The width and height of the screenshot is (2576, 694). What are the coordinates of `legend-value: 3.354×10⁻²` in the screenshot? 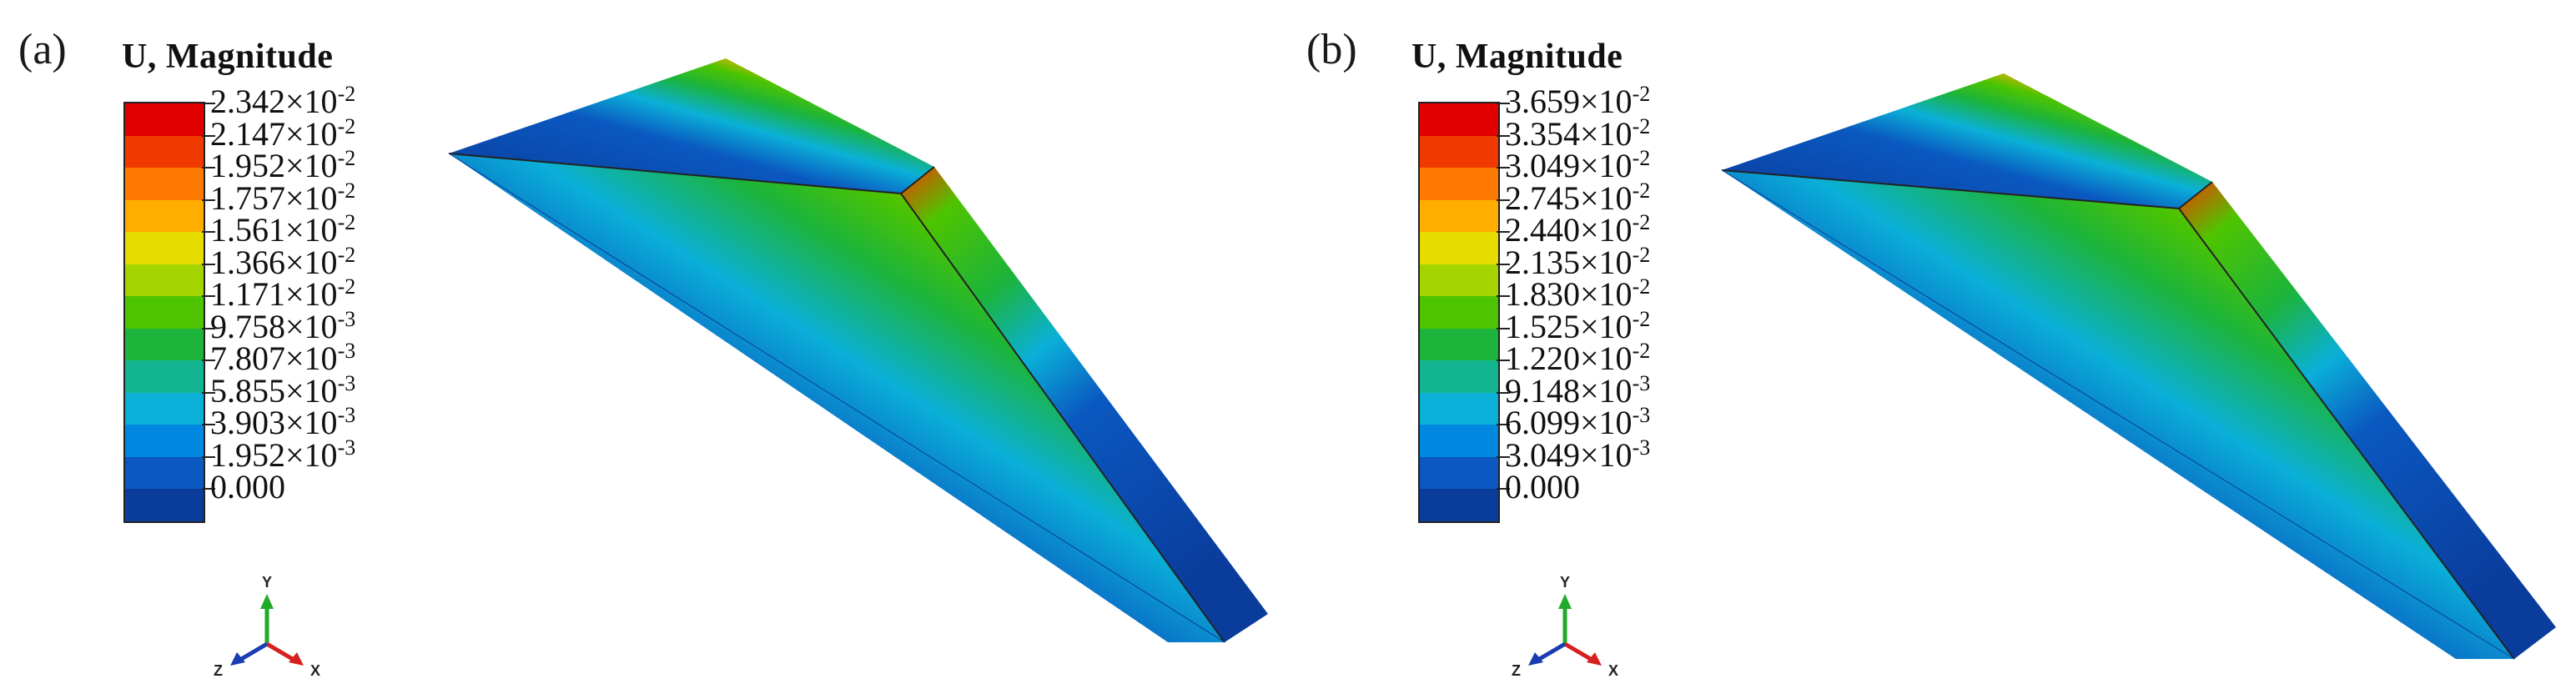 It's located at (1577, 133).